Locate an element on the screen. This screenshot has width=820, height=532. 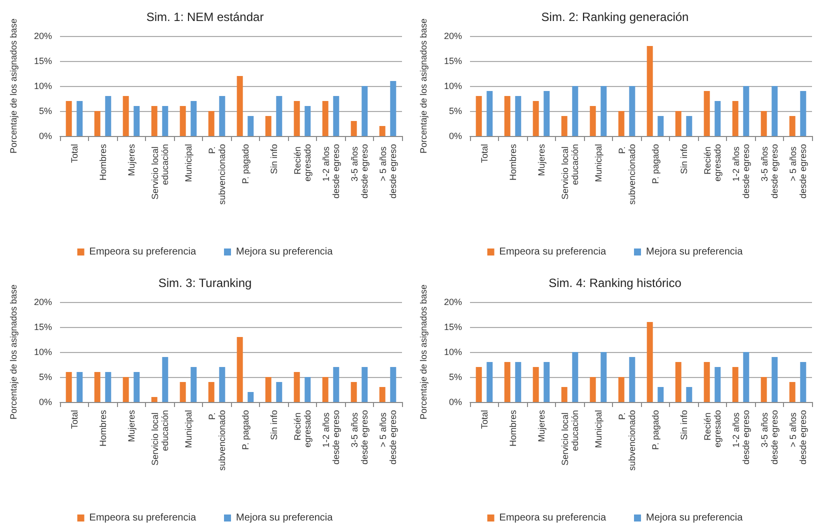
x-tick-label: 1-2 años desde egreso is located at coordinates (740, 437).